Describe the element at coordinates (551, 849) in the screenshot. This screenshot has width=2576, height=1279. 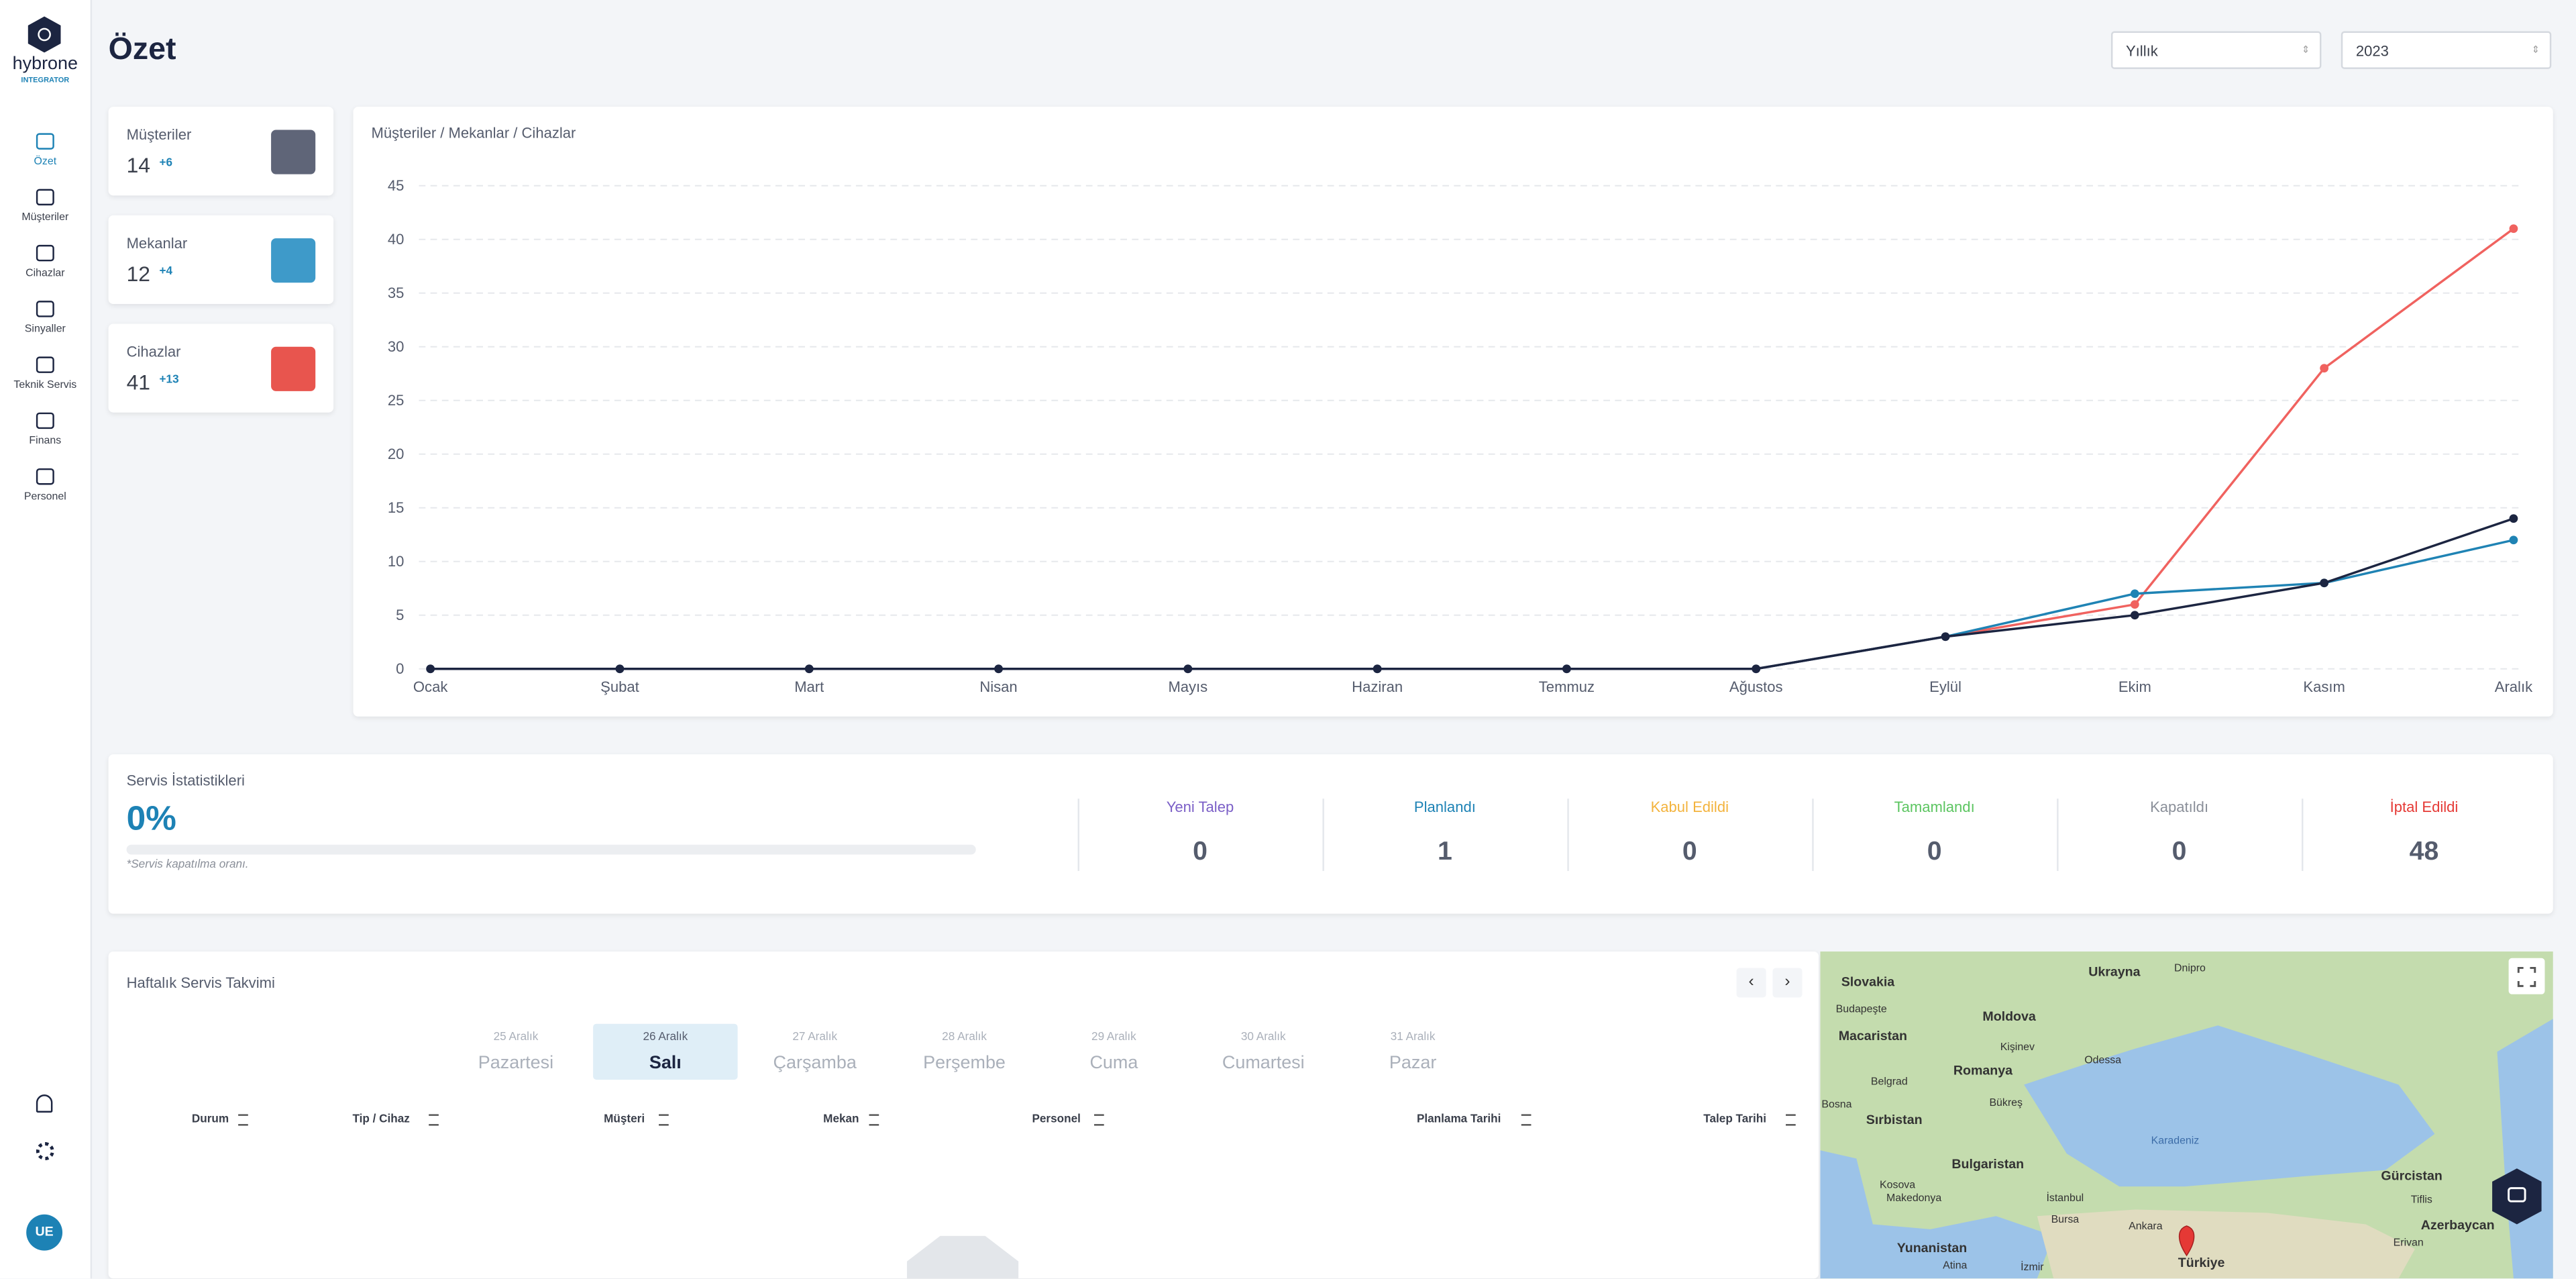
I see `progress-track` at that location.